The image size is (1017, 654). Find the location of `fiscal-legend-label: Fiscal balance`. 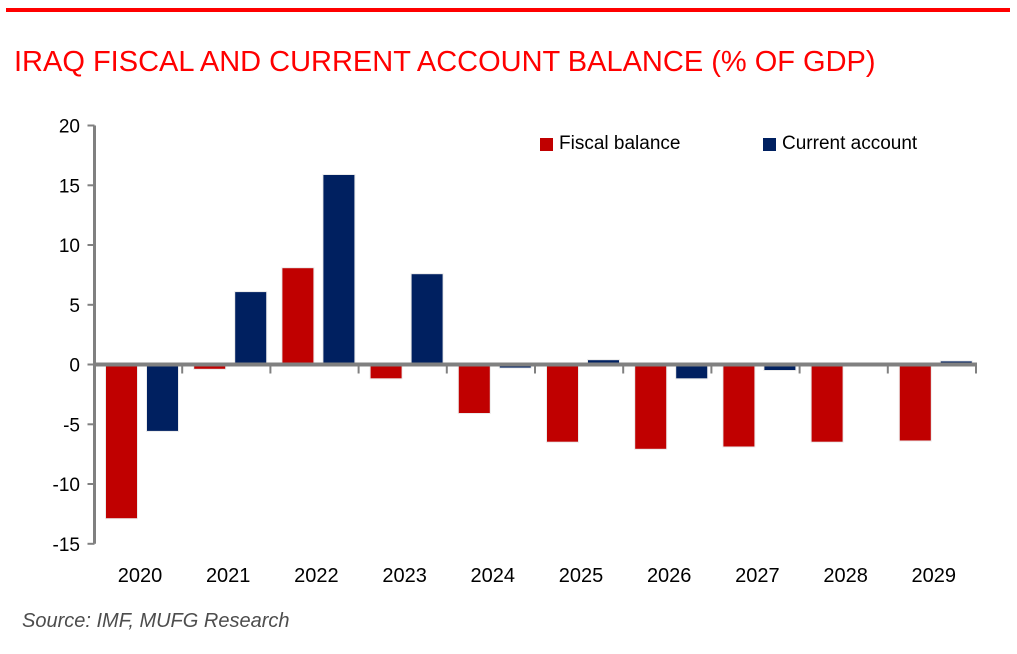

fiscal-legend-label: Fiscal balance is located at coordinates (620, 143).